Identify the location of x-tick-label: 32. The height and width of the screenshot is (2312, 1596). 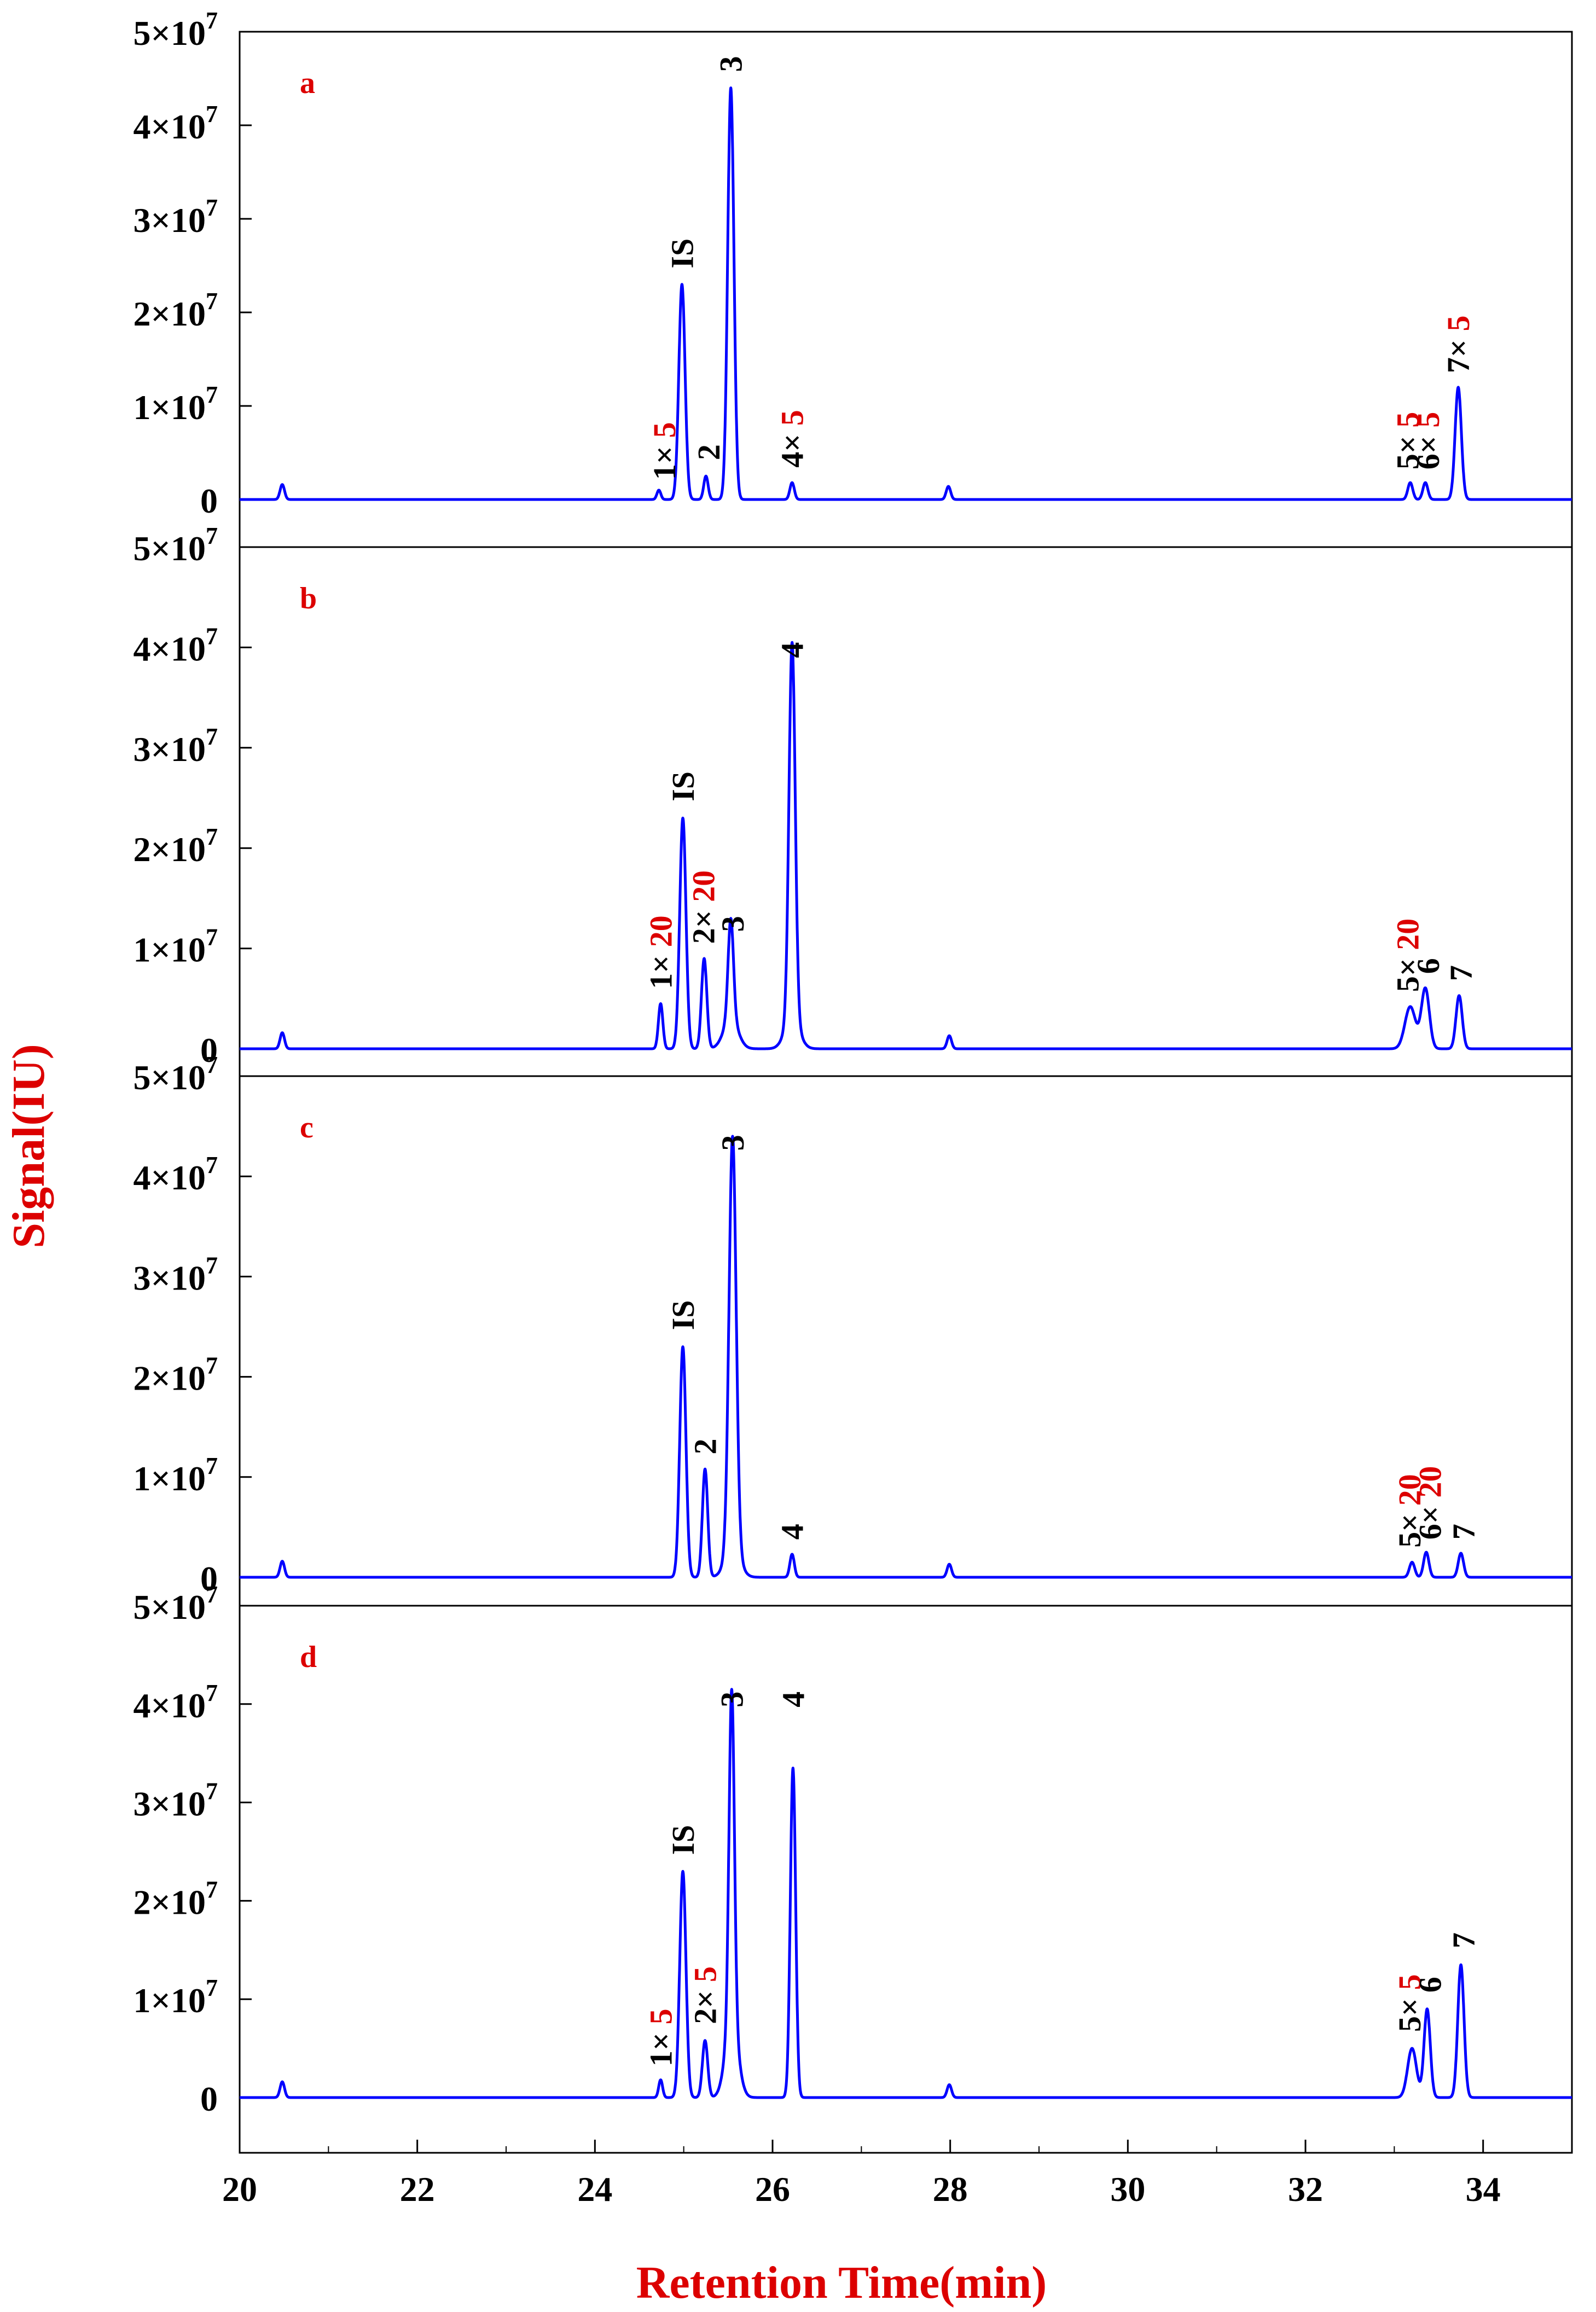
(1305, 2189).